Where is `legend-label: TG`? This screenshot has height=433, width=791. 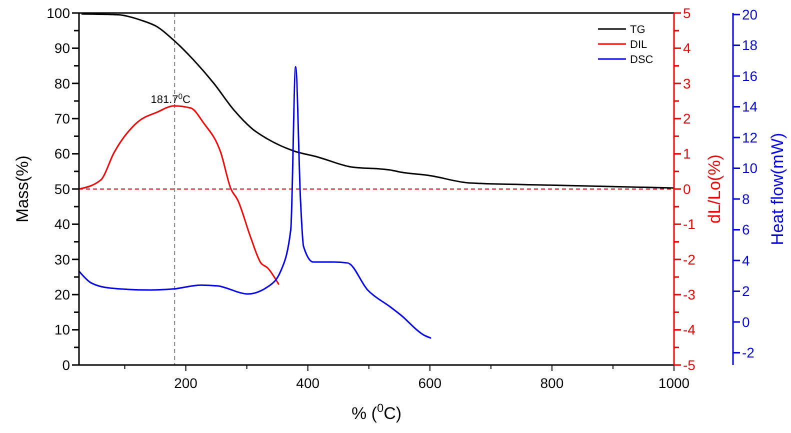 legend-label: TG is located at coordinates (638, 30).